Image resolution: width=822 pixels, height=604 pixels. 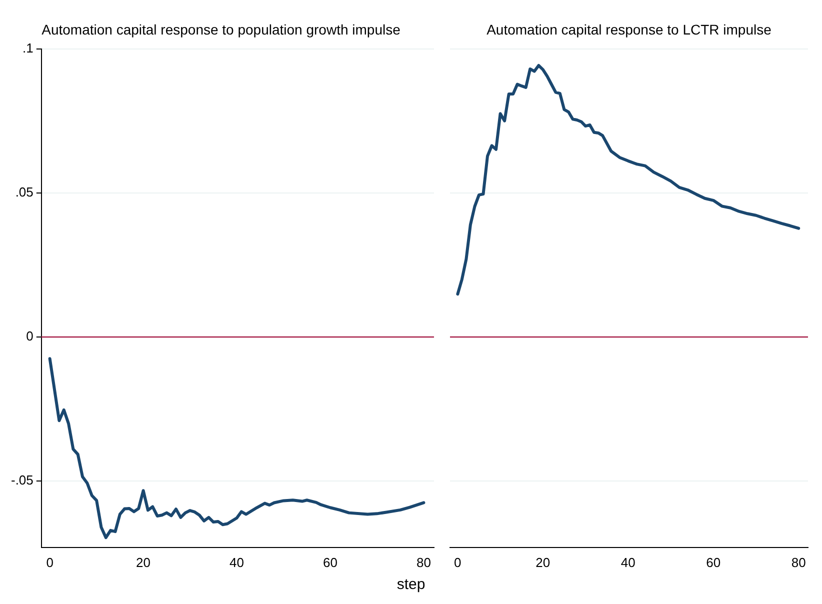 I want to click on y-tick-label: -.05, so click(x=22, y=480).